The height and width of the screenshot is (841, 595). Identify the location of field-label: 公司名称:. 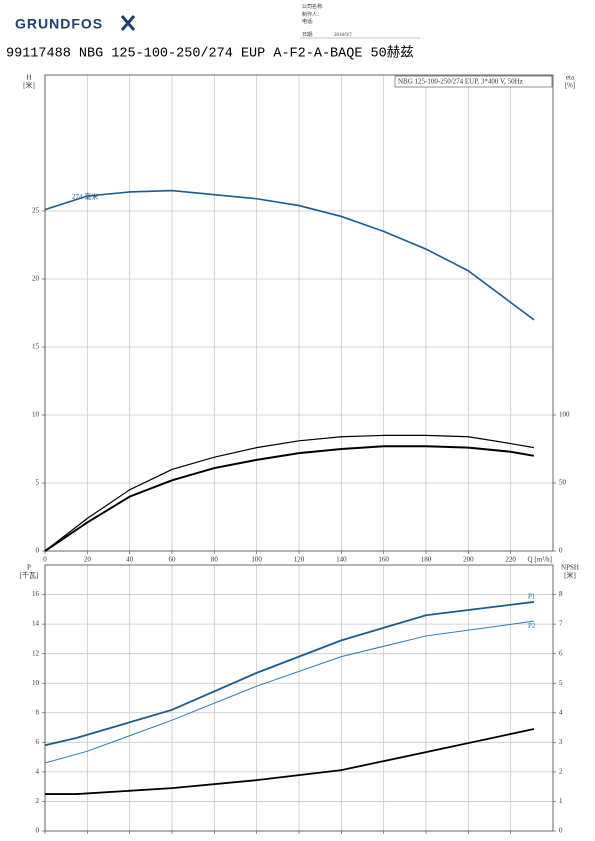
(312, 6).